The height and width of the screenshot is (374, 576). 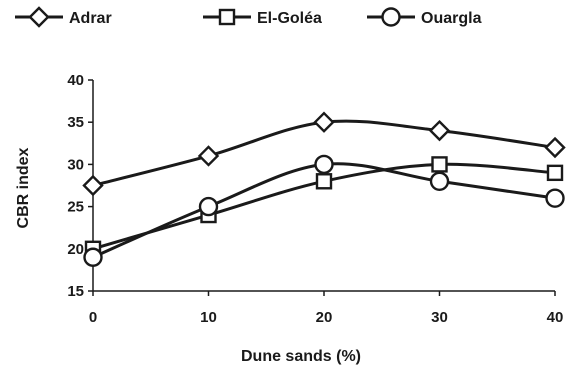 I want to click on legend: Adrar El-Goléa Ouargla, so click(x=248, y=17).